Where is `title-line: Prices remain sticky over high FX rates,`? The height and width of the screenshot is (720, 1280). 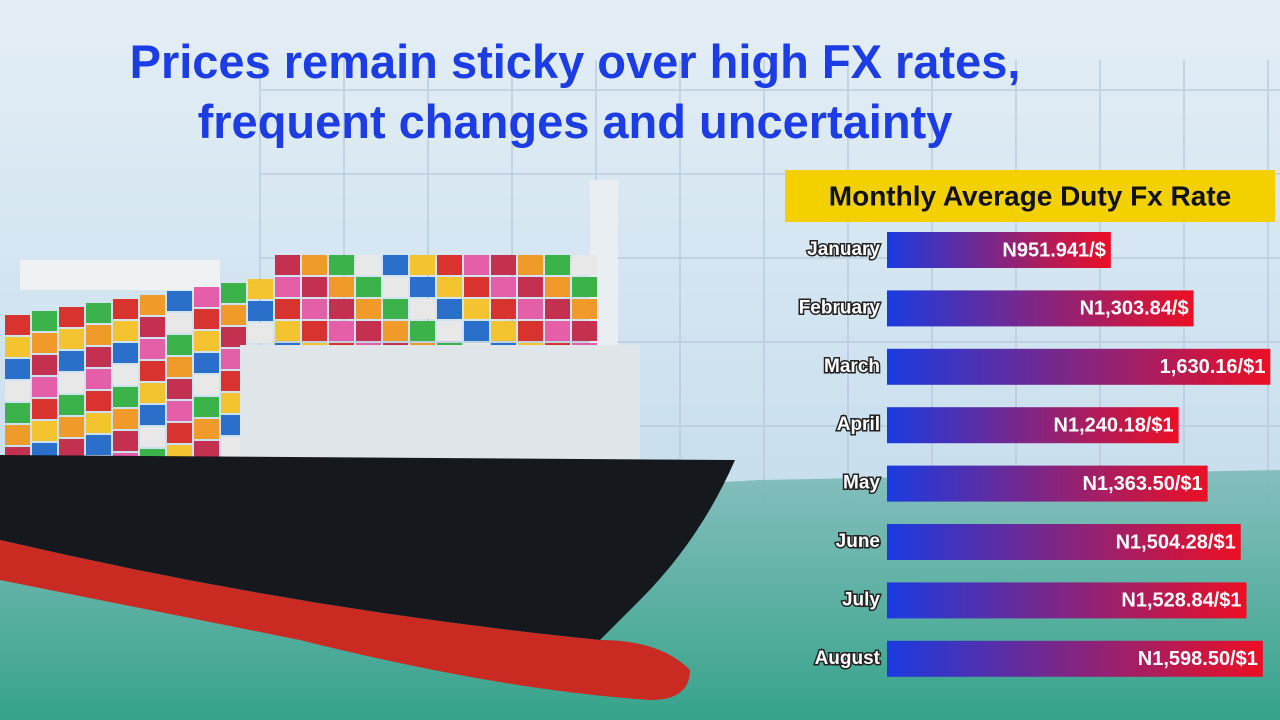 title-line: Prices remain sticky over high FX rates, is located at coordinates (575, 61).